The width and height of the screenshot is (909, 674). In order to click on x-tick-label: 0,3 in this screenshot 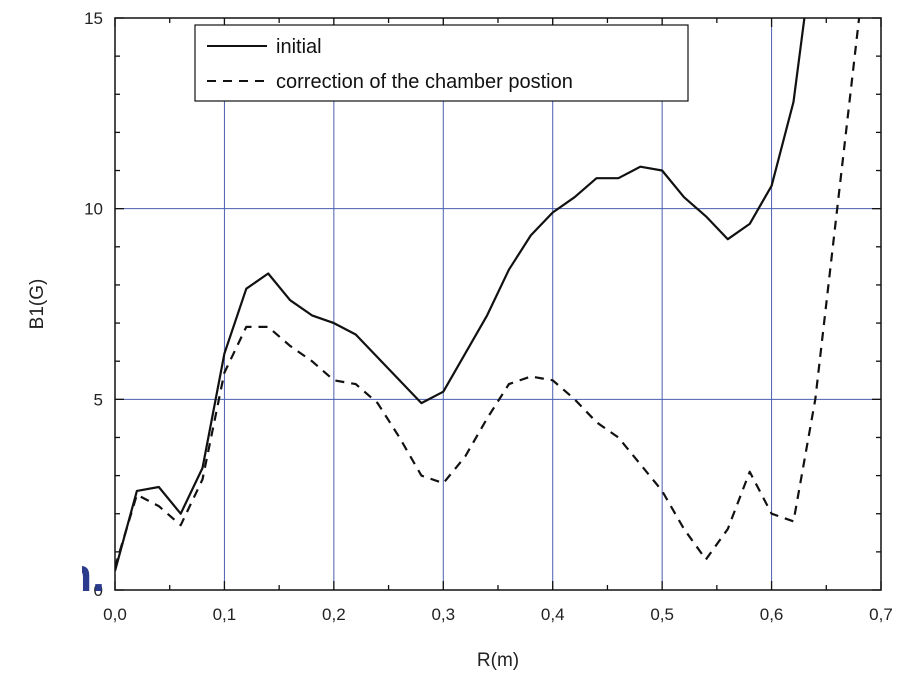, I will do `click(443, 614)`.